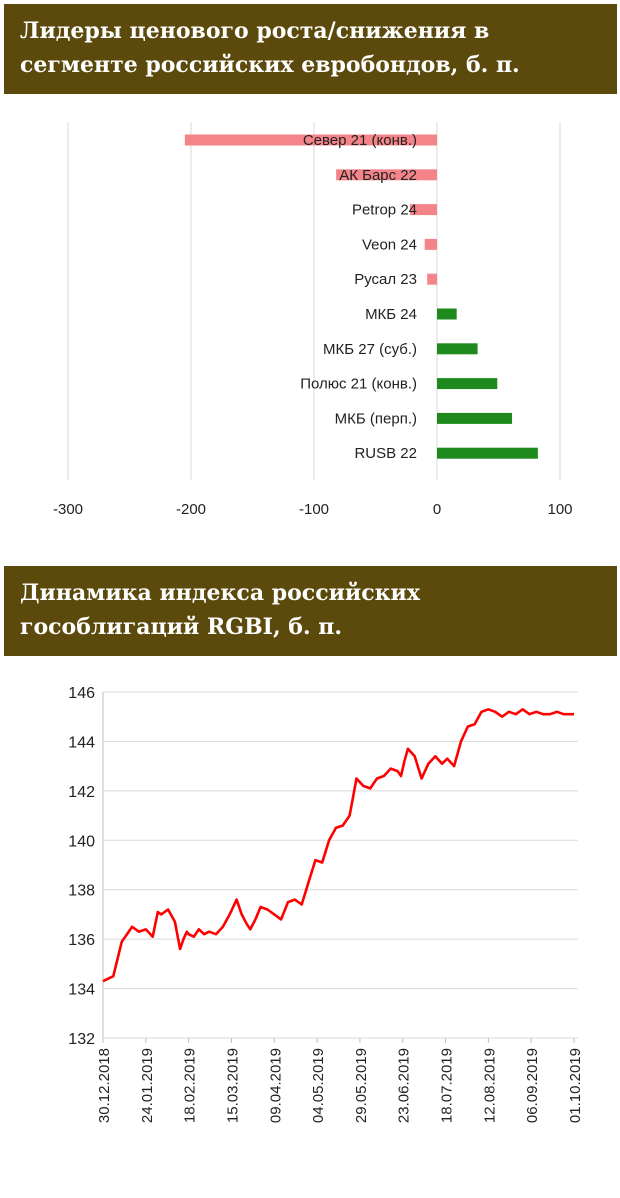  Describe the element at coordinates (191, 509) in the screenshot. I see `x-tick-label: -200` at that location.